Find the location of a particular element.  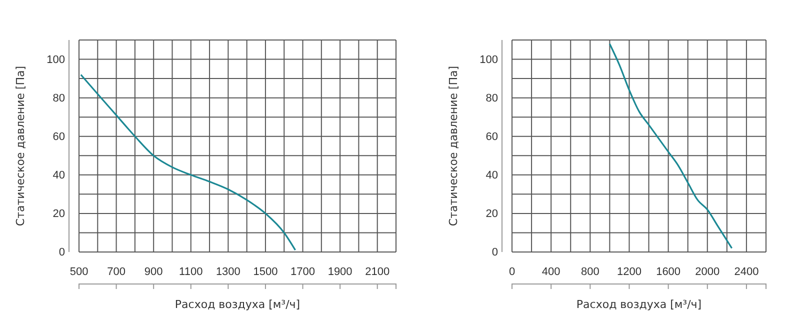

x-tick-label: 1500 is located at coordinates (265, 272).